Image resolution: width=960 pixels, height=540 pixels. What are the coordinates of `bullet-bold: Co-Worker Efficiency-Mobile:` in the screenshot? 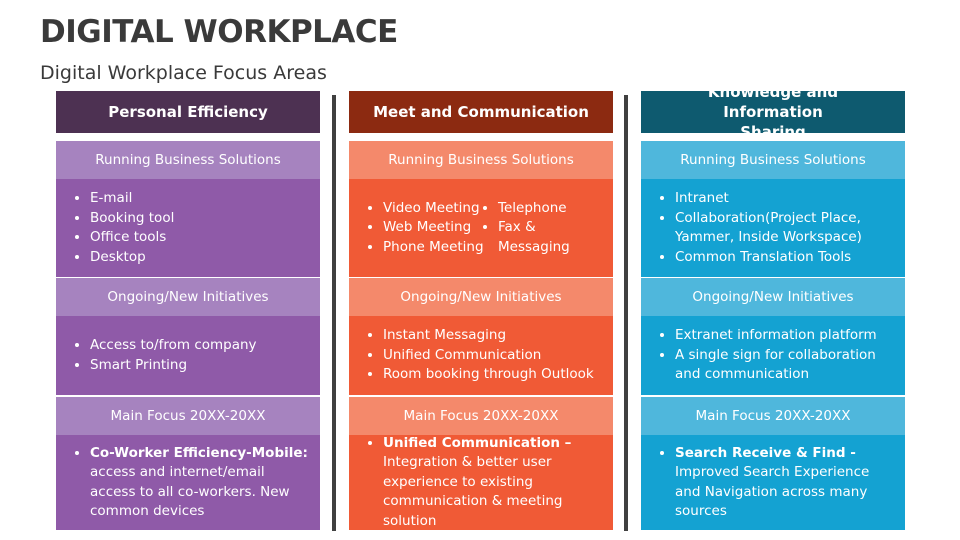 It's located at (199, 452).